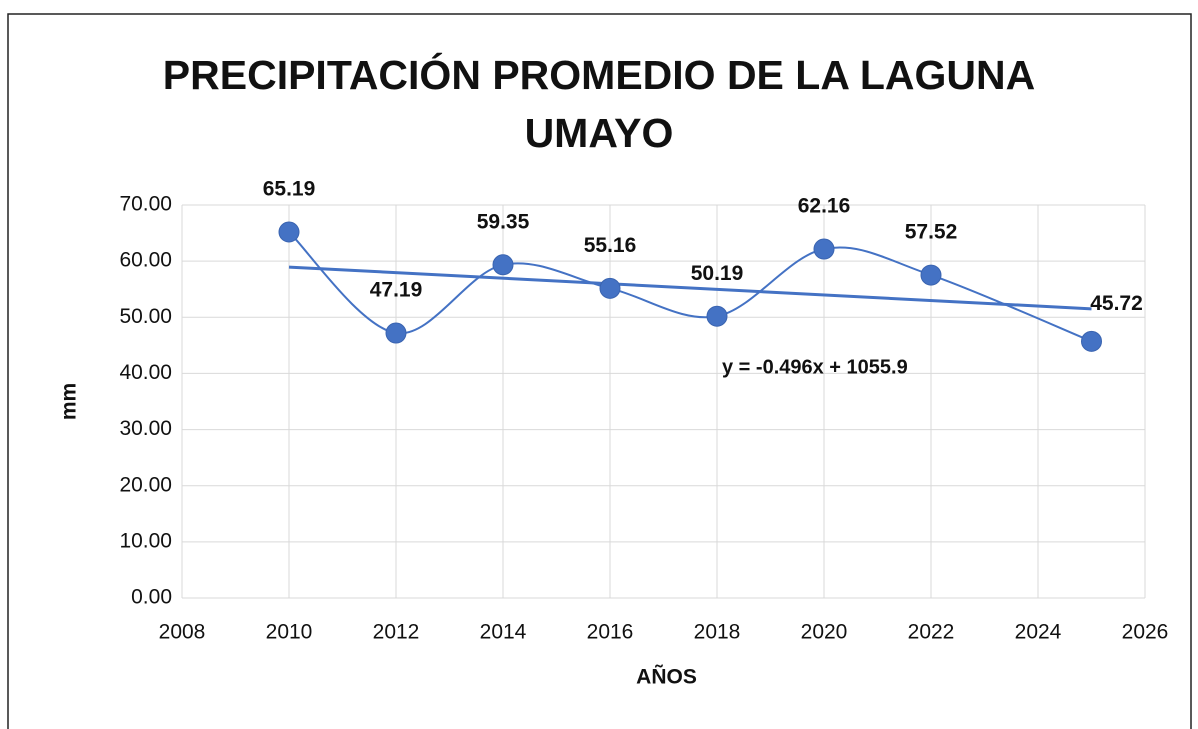 This screenshot has height=729, width=1198. I want to click on data-label: 55.16, so click(610, 245).